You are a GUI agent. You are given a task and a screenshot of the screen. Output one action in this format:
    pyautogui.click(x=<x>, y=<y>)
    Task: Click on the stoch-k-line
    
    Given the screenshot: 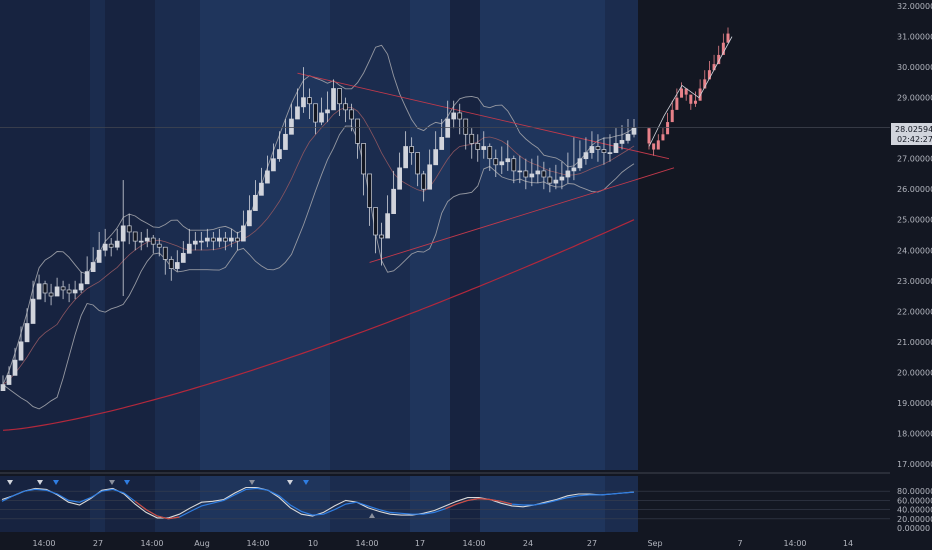 What is the action you would take?
    pyautogui.click(x=318, y=503)
    